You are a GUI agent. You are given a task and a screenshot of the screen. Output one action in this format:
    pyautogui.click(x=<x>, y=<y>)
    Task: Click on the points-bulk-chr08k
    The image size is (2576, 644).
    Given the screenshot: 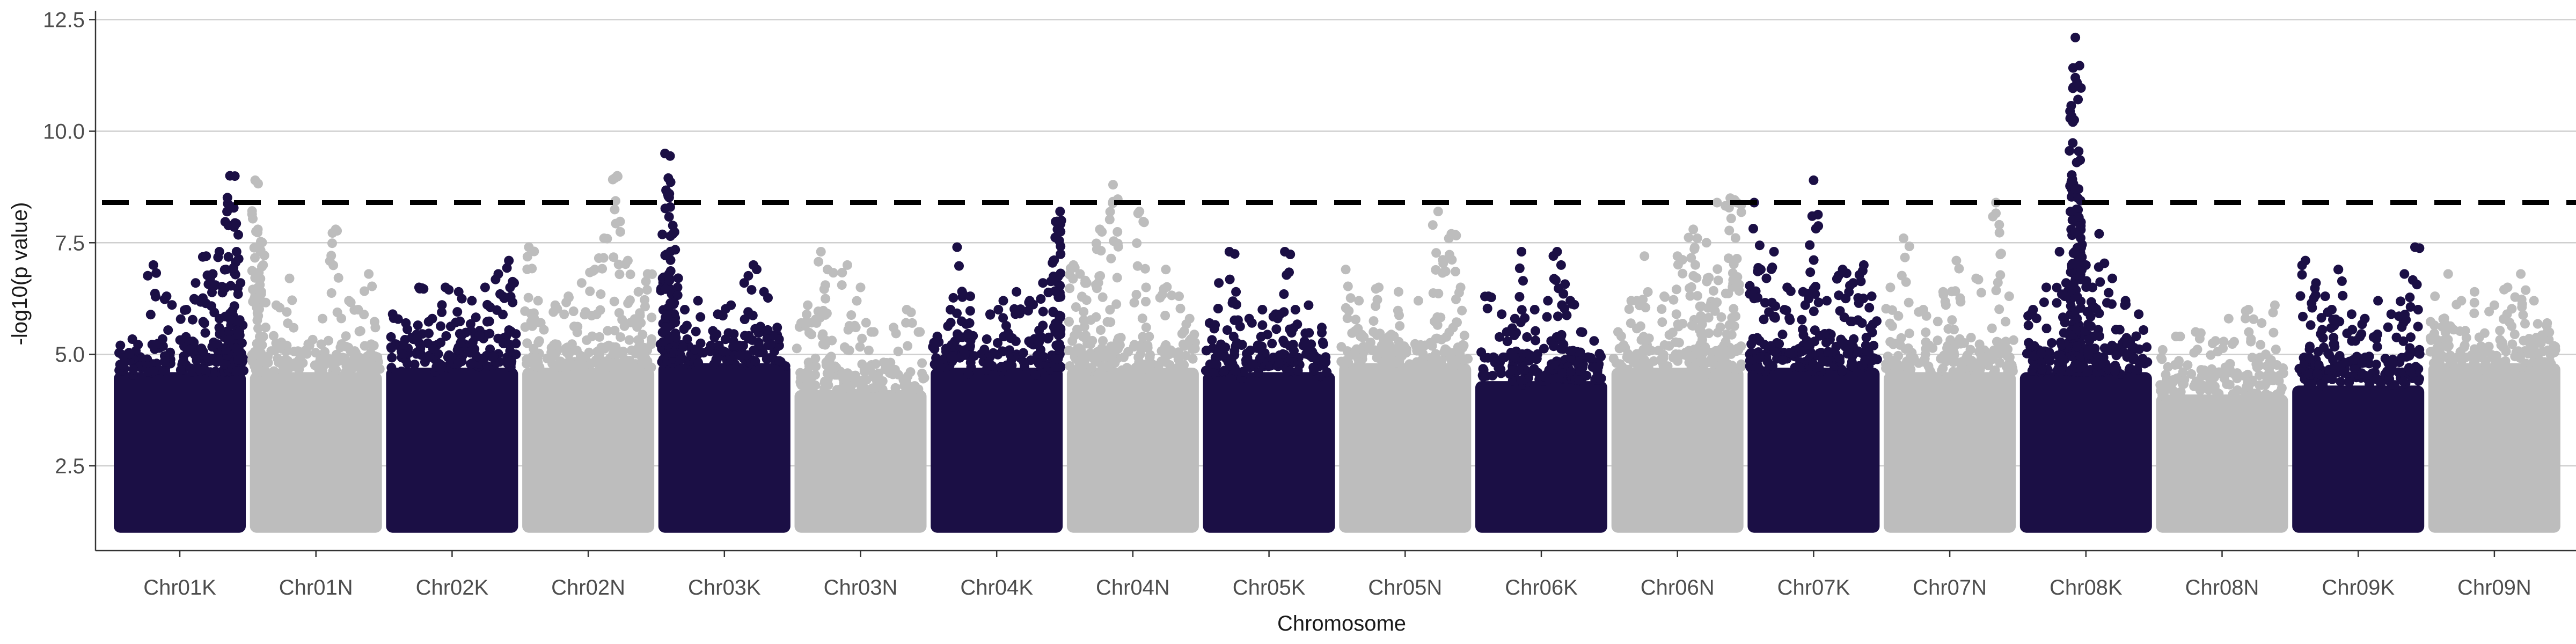 What is the action you would take?
    pyautogui.click(x=2085, y=452)
    